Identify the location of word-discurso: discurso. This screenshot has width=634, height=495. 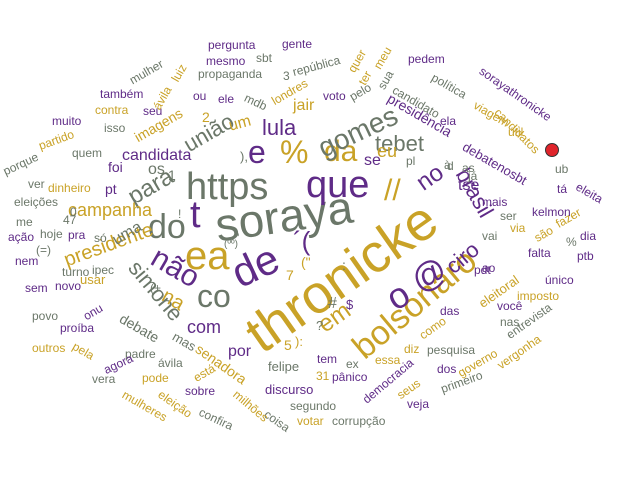
(289, 389).